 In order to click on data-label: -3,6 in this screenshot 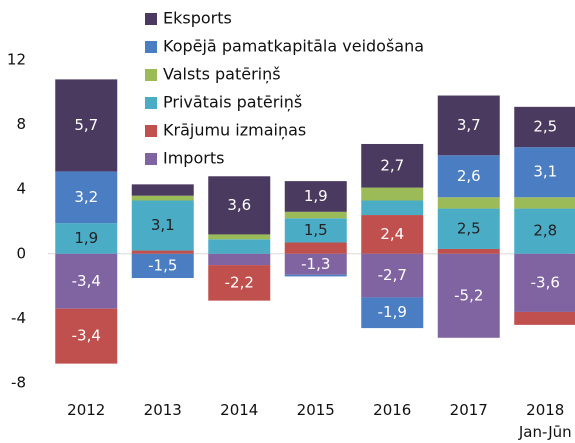, I will do `click(545, 282)`.